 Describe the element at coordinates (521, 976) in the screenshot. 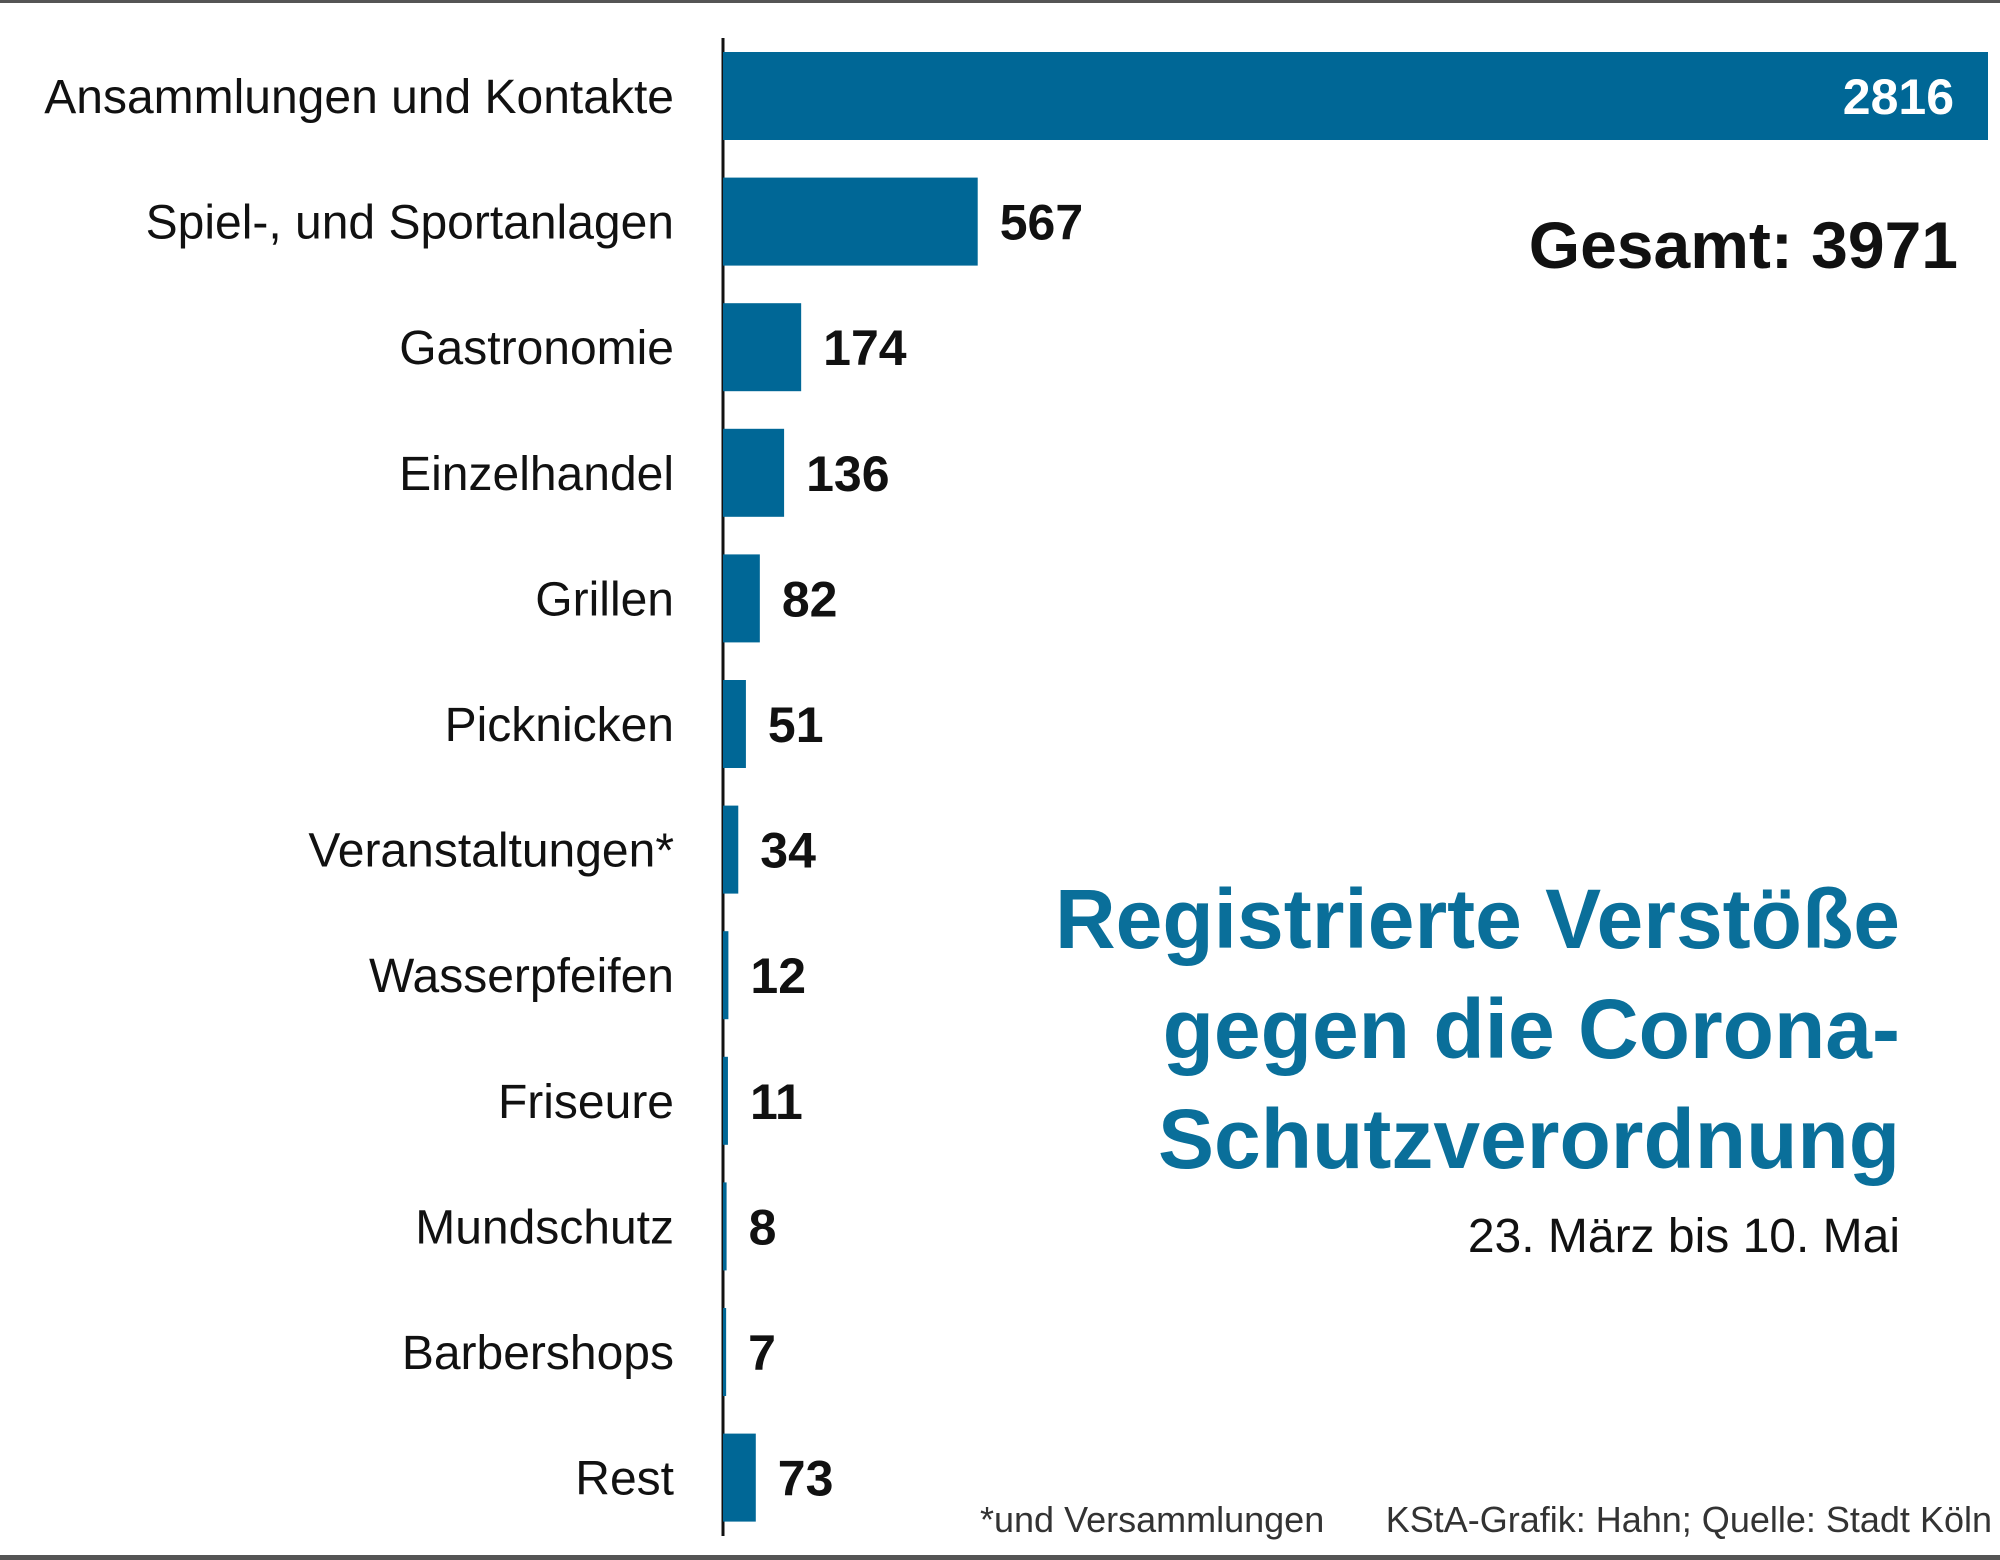

I see `category-label: Wasserpfeifen` at that location.